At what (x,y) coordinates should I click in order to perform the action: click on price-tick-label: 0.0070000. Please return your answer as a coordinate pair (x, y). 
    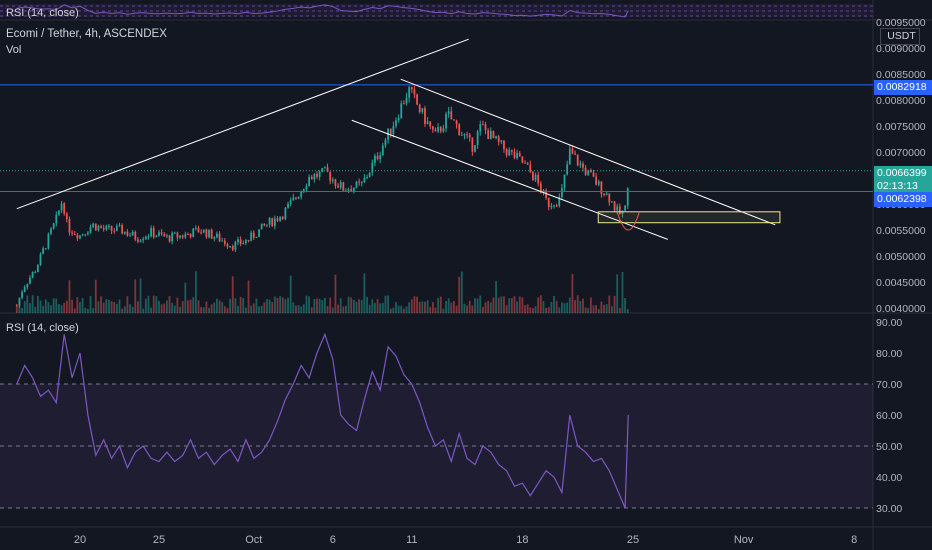
    Looking at the image, I should click on (901, 153).